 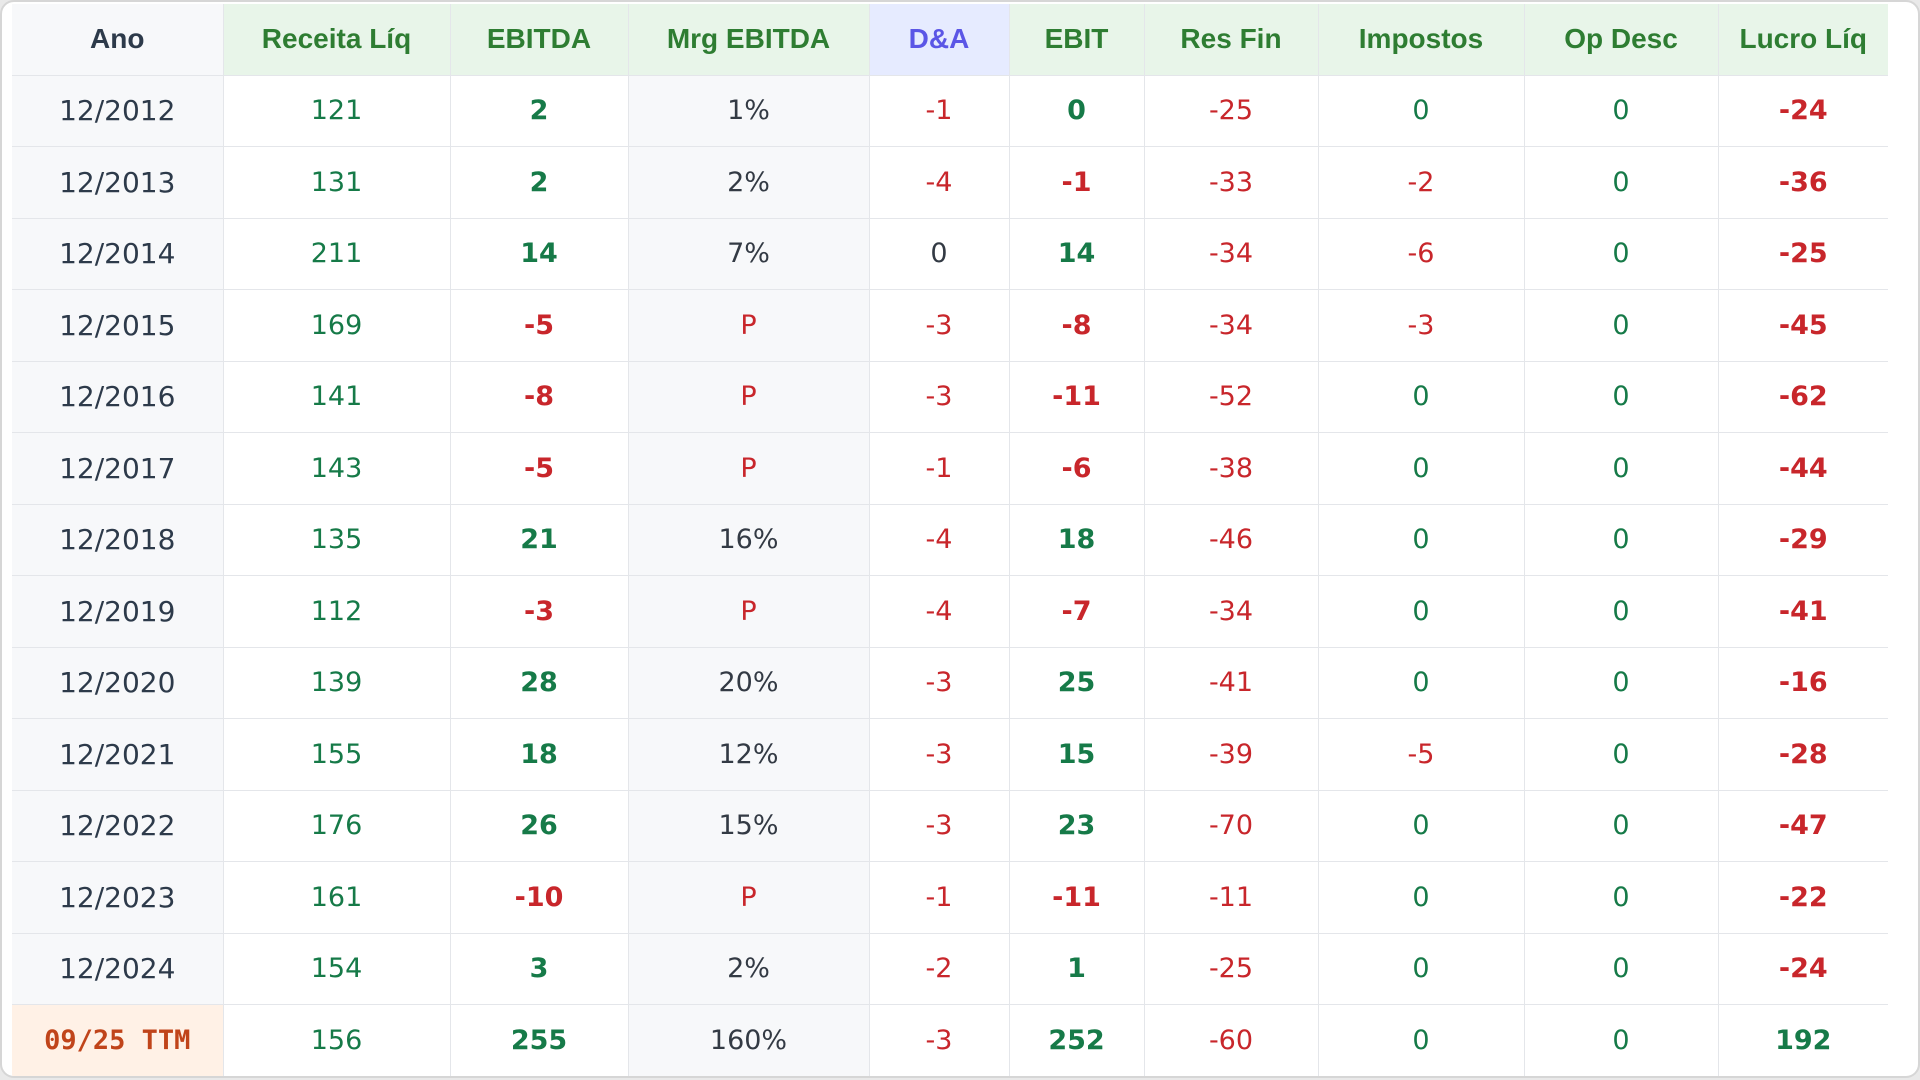 What do you see at coordinates (1077, 325) in the screenshot?
I see `cell-ebit: -8` at bounding box center [1077, 325].